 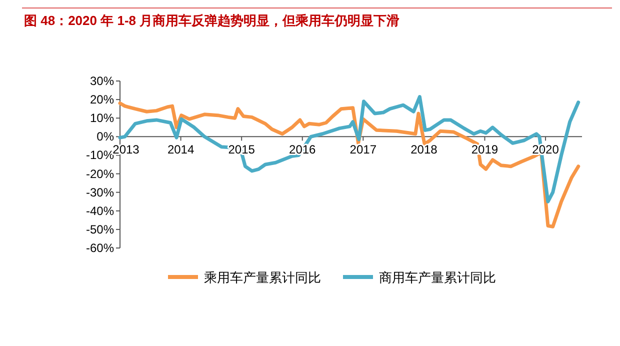 What do you see at coordinates (100, 229) in the screenshot?
I see `y-tick-label: -50%` at bounding box center [100, 229].